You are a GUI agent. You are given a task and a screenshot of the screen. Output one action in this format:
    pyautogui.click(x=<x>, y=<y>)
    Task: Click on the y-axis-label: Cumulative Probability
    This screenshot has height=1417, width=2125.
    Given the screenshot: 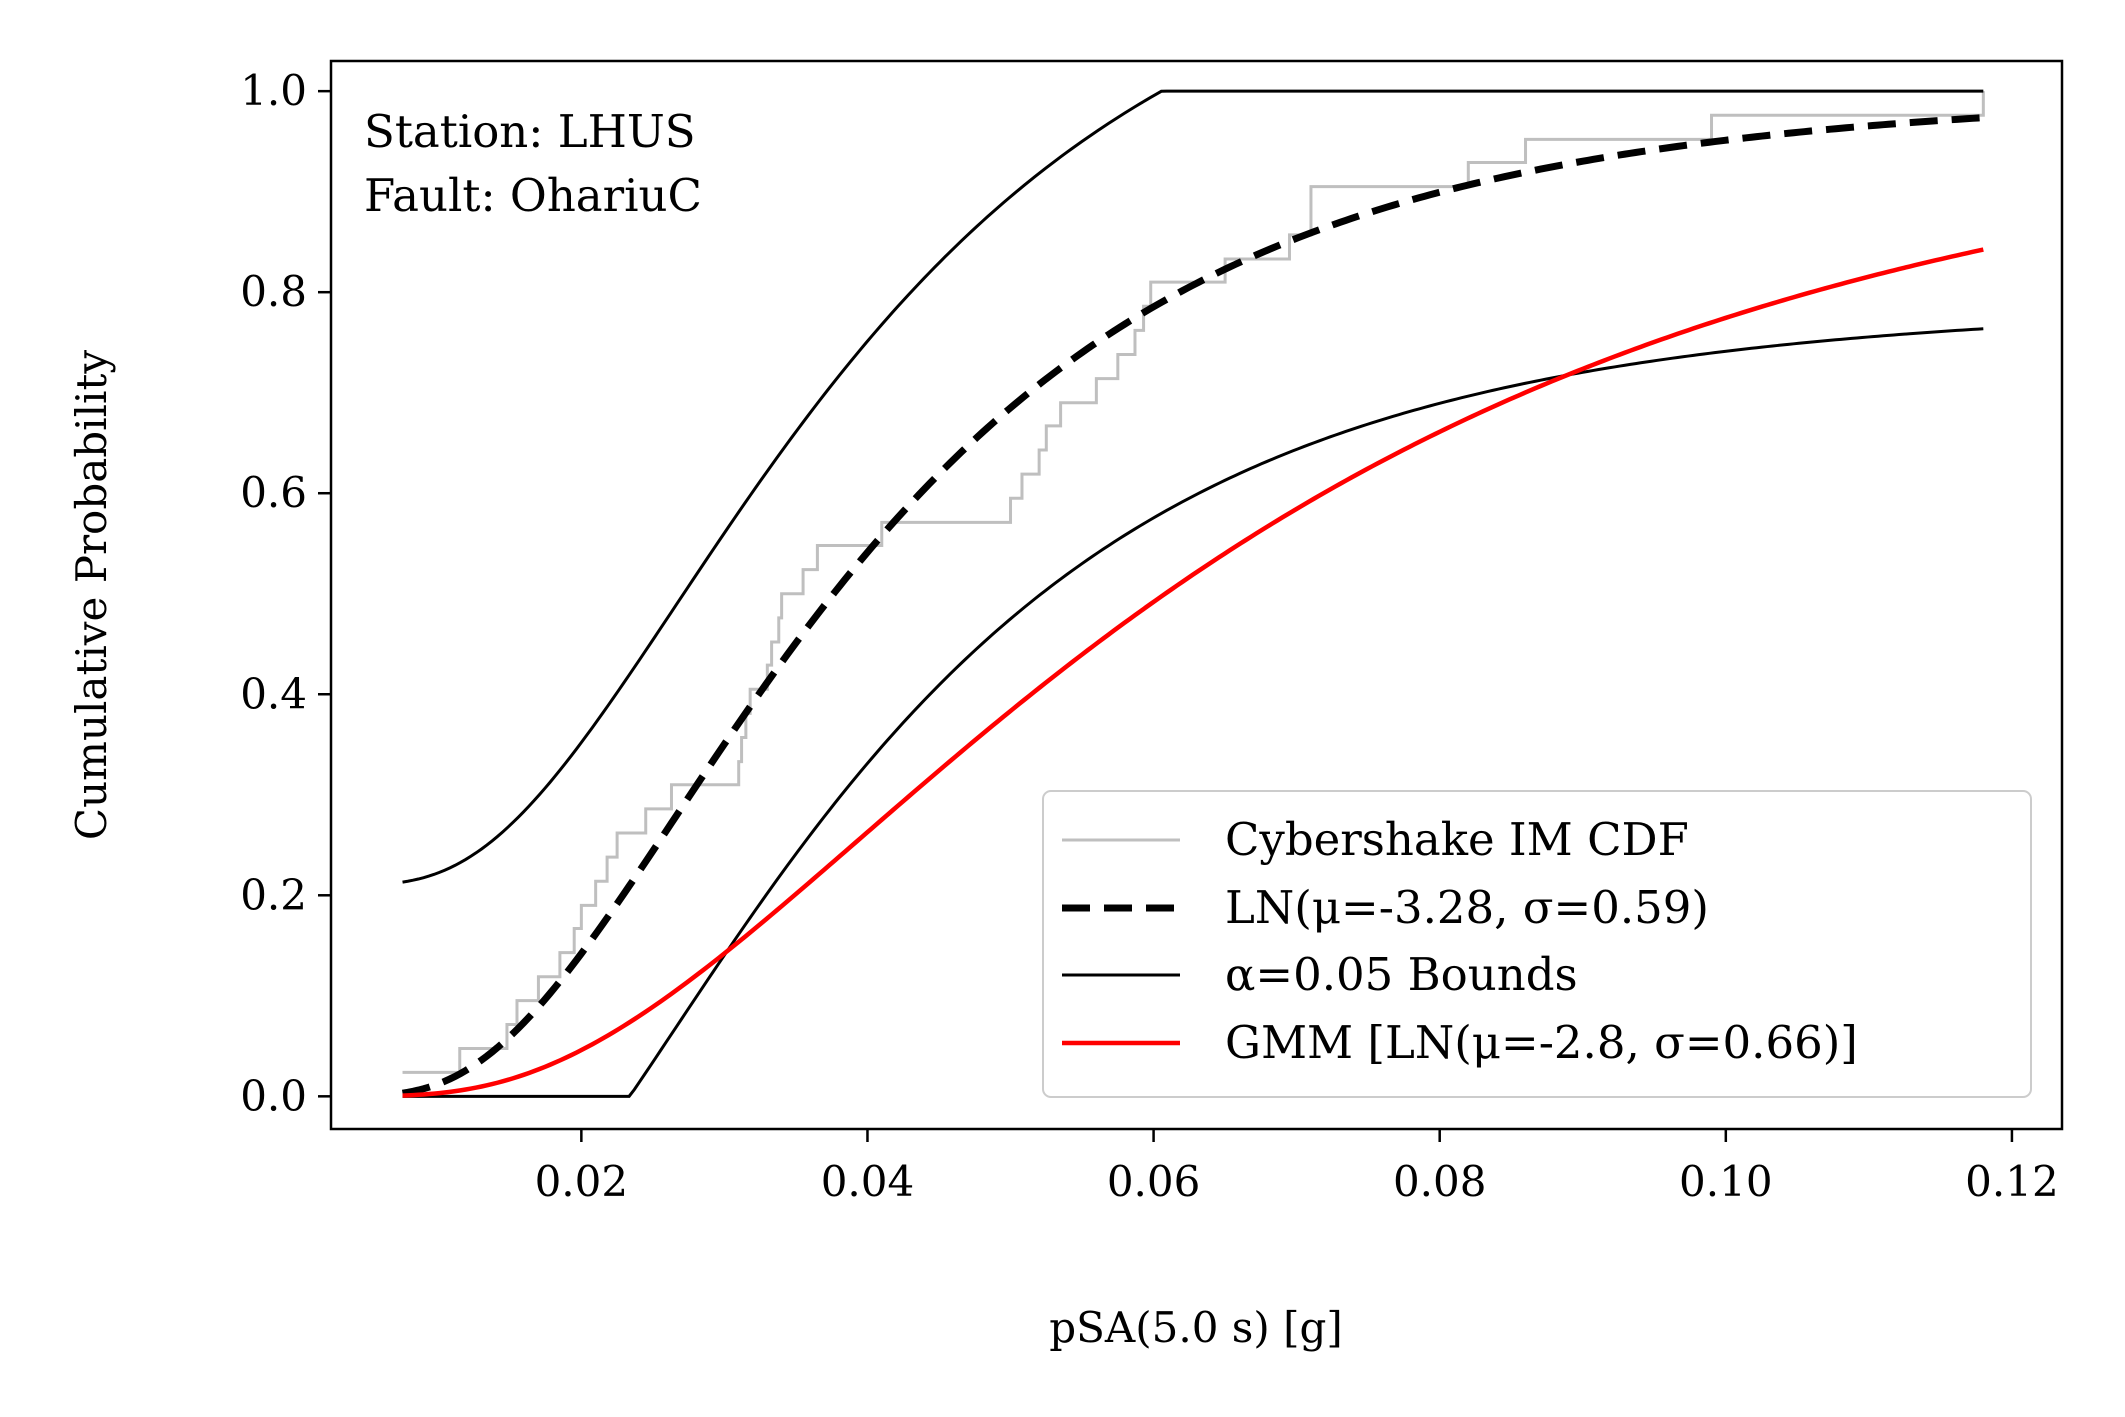 What is the action you would take?
    pyautogui.click(x=91, y=595)
    